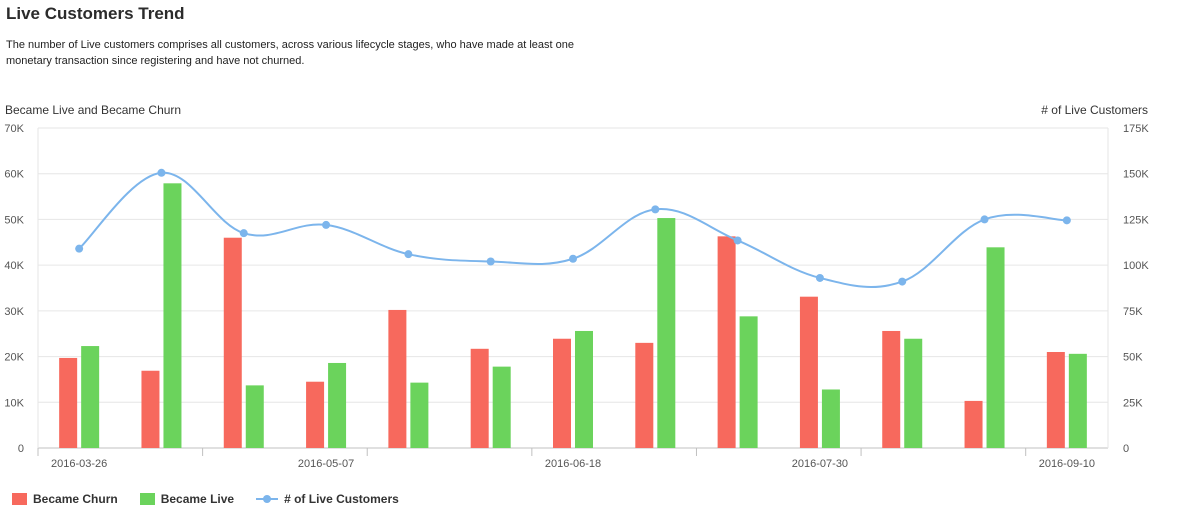  I want to click on legend-item-live: Became Live, so click(187, 499).